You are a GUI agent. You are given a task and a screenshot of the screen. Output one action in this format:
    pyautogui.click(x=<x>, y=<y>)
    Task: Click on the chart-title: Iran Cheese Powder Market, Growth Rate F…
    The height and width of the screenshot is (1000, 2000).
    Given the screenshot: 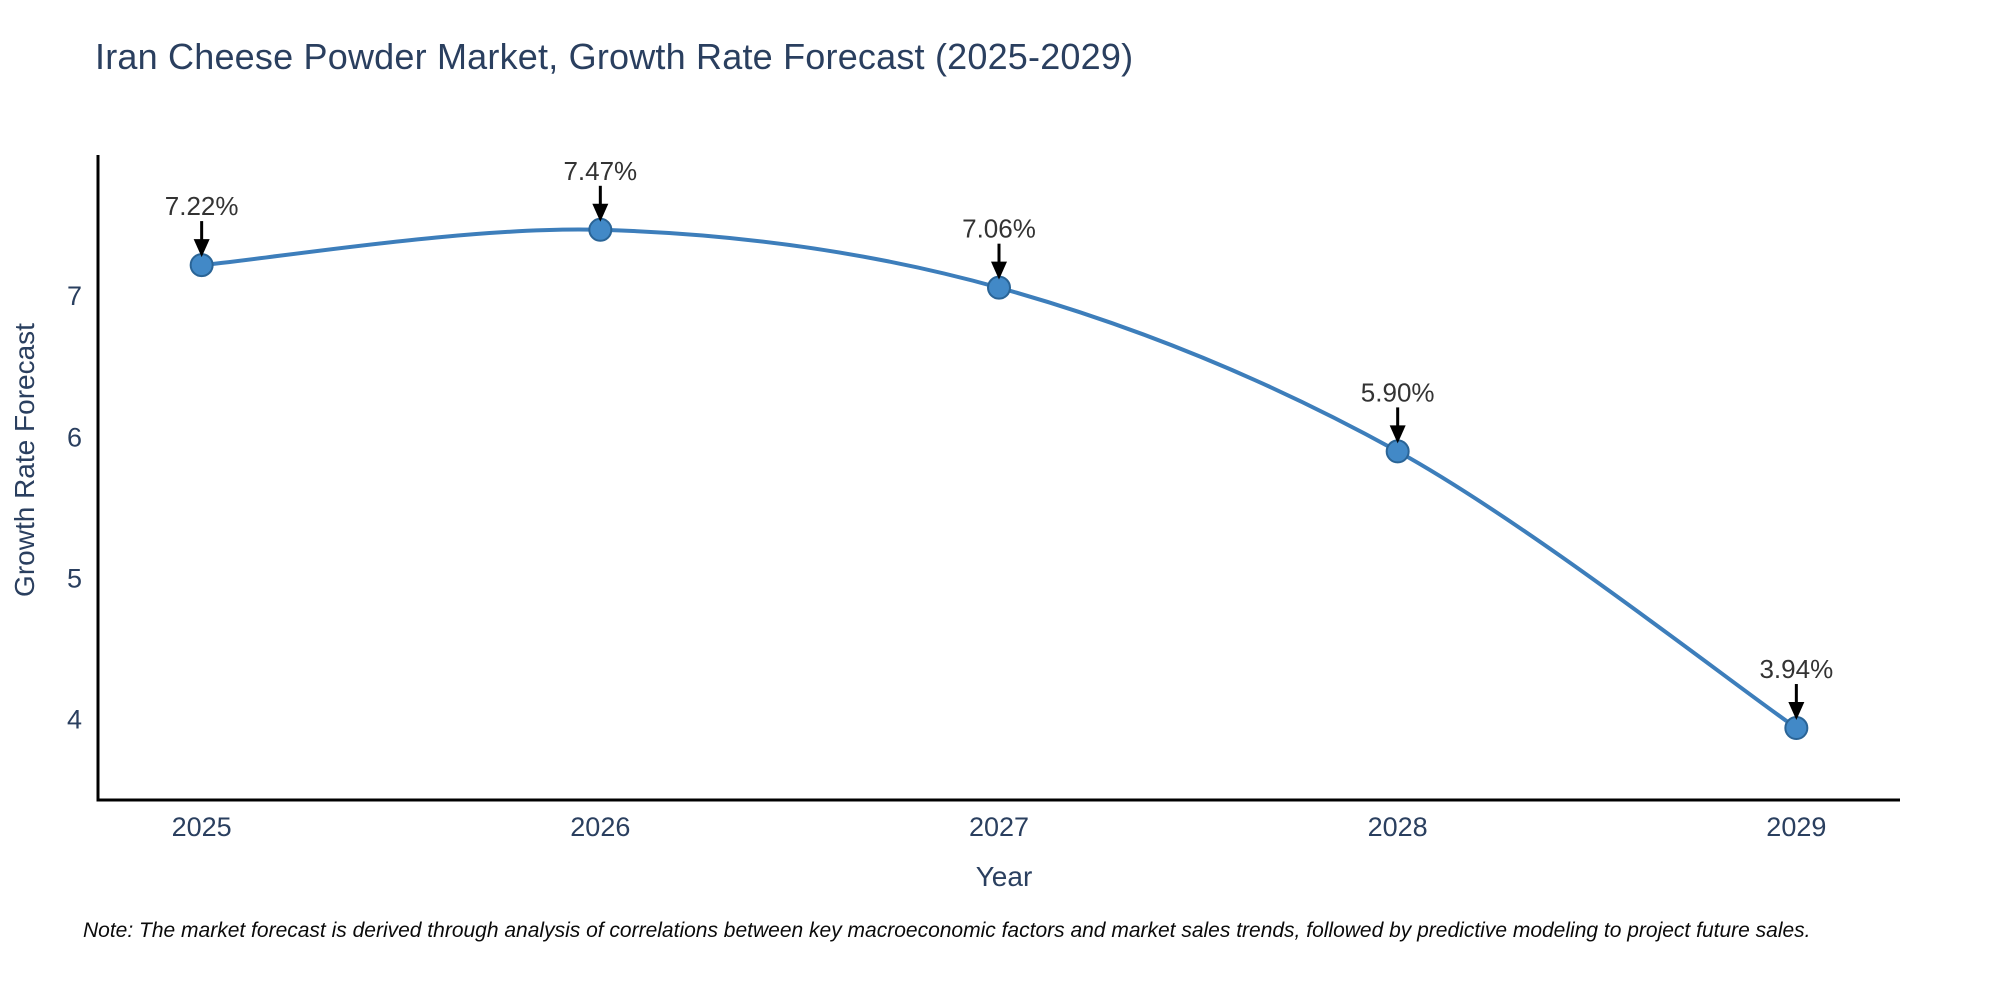 What is the action you would take?
    pyautogui.click(x=614, y=56)
    